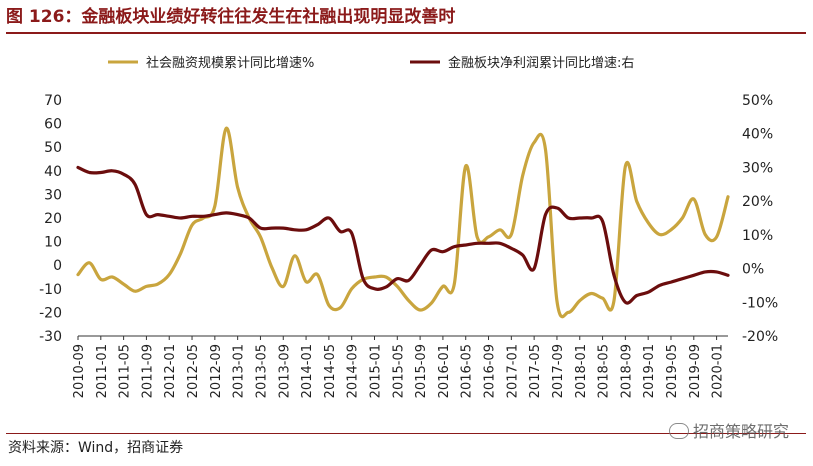  What do you see at coordinates (50, 290) in the screenshot?
I see `left-tick-label: -10` at bounding box center [50, 290].